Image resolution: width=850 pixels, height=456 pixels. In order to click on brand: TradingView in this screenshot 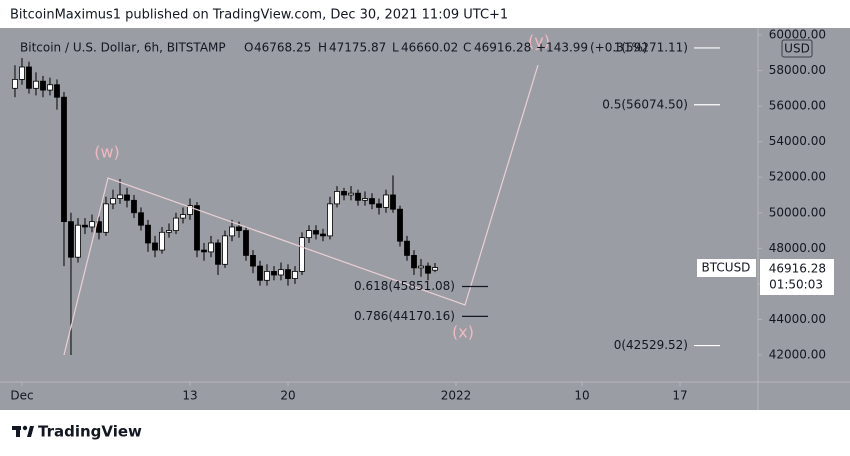, I will do `click(90, 432)`.